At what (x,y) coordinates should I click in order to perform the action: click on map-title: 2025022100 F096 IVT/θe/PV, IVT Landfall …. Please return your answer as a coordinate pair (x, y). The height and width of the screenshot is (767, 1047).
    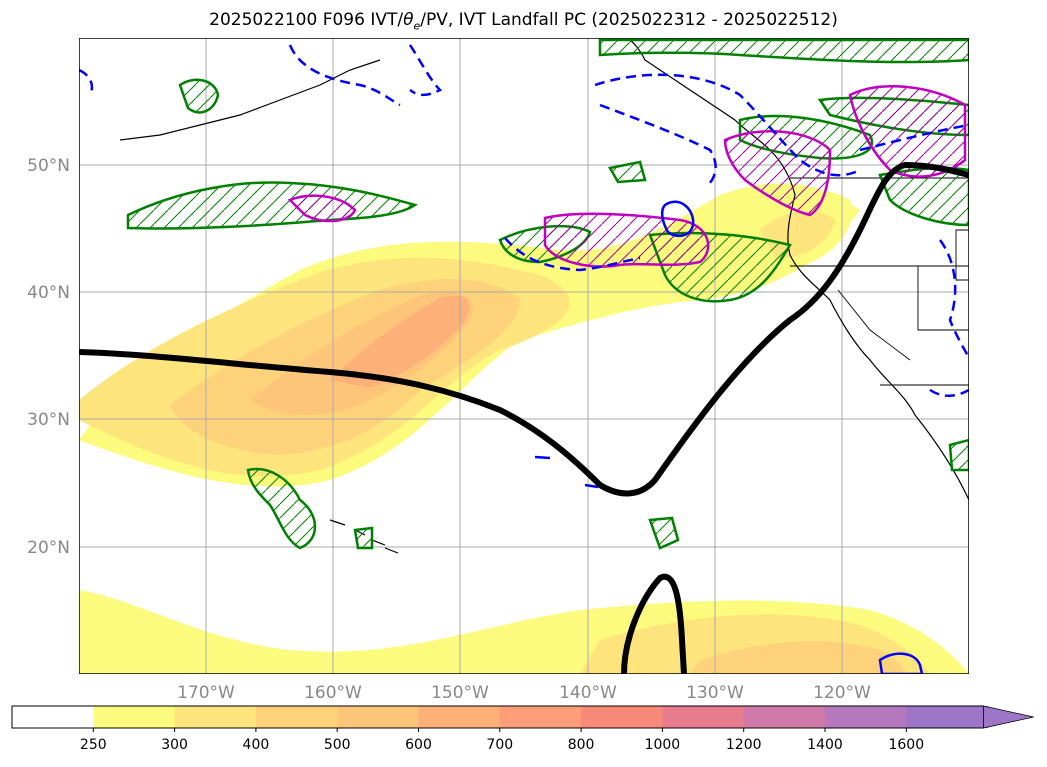
    Looking at the image, I should click on (523, 21).